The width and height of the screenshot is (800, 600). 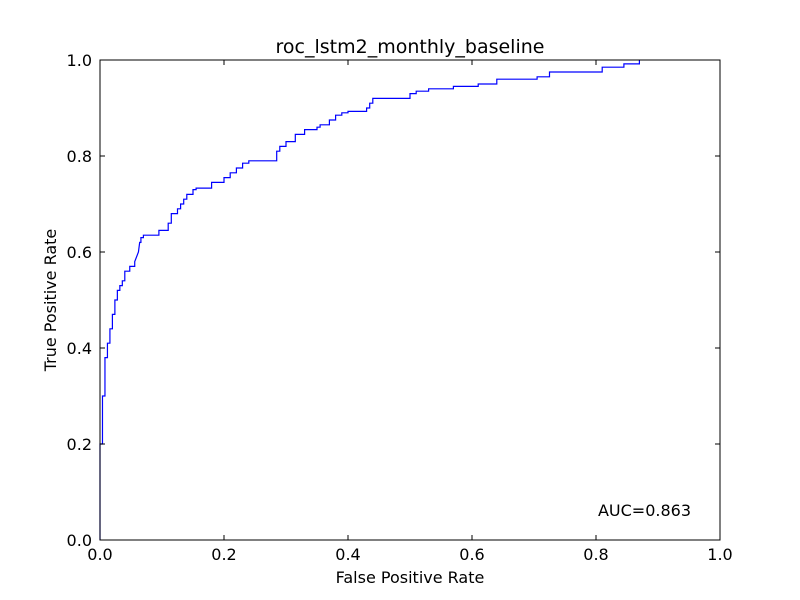 I want to click on x-tick-label: 0.0, so click(x=99, y=554).